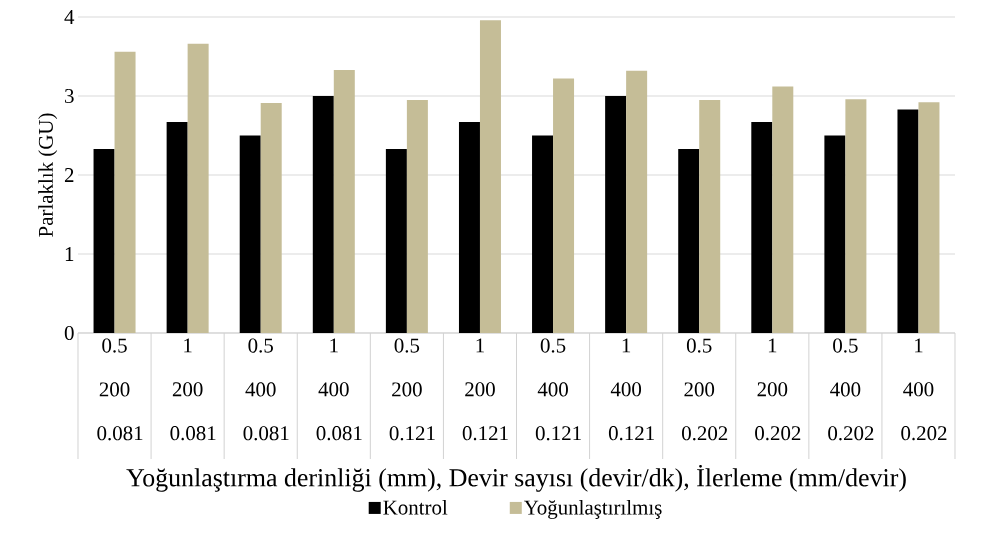 This screenshot has height=541, width=1003. What do you see at coordinates (266, 389) in the screenshot?
I see `category-label: 0.5 400 0.081` at bounding box center [266, 389].